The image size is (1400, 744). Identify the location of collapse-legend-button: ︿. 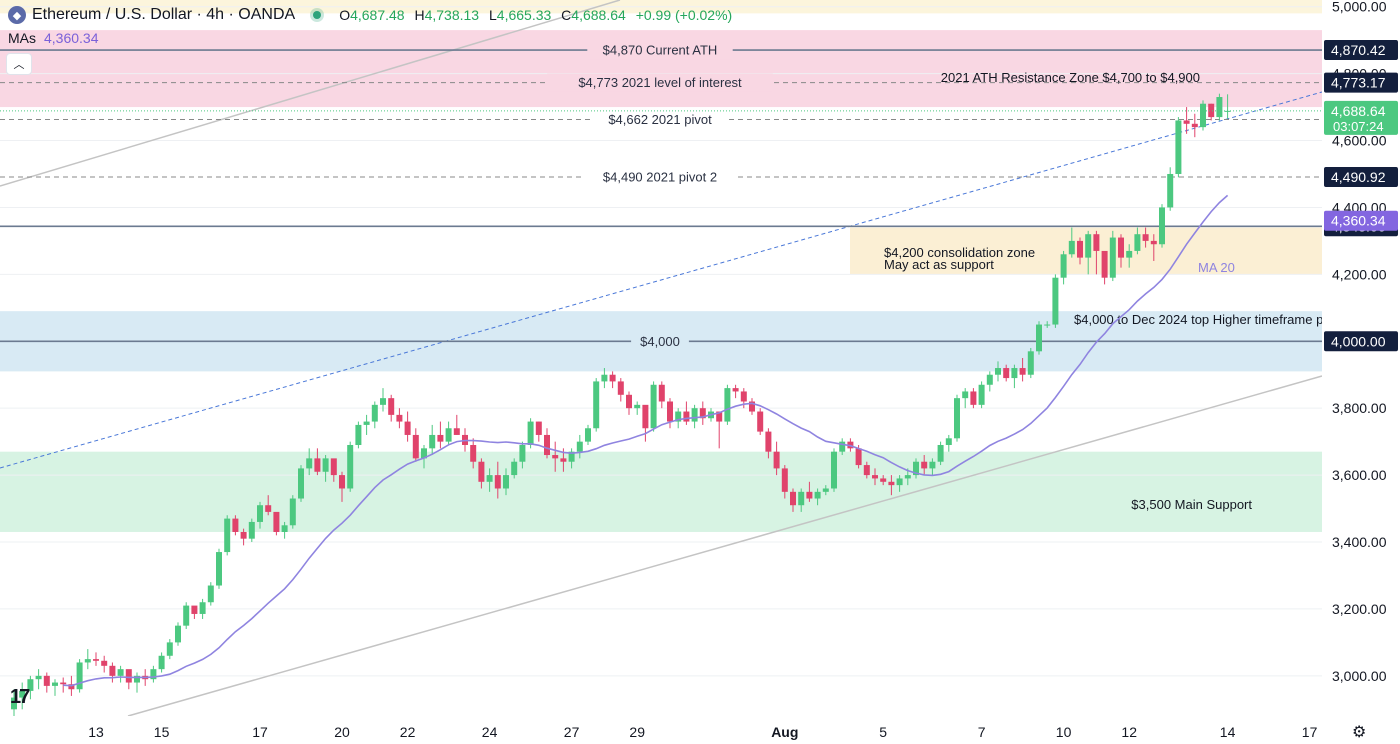
(19, 64).